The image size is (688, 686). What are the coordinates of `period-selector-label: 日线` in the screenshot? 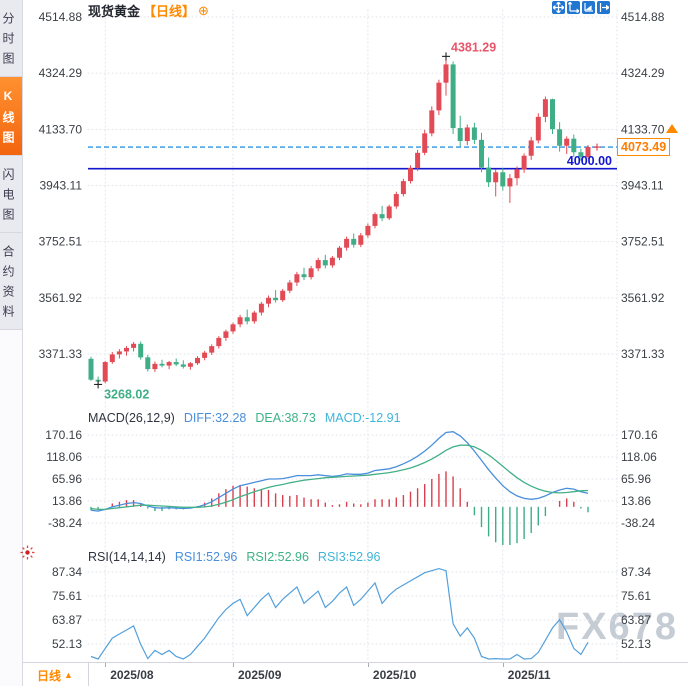 It's located at (49, 675).